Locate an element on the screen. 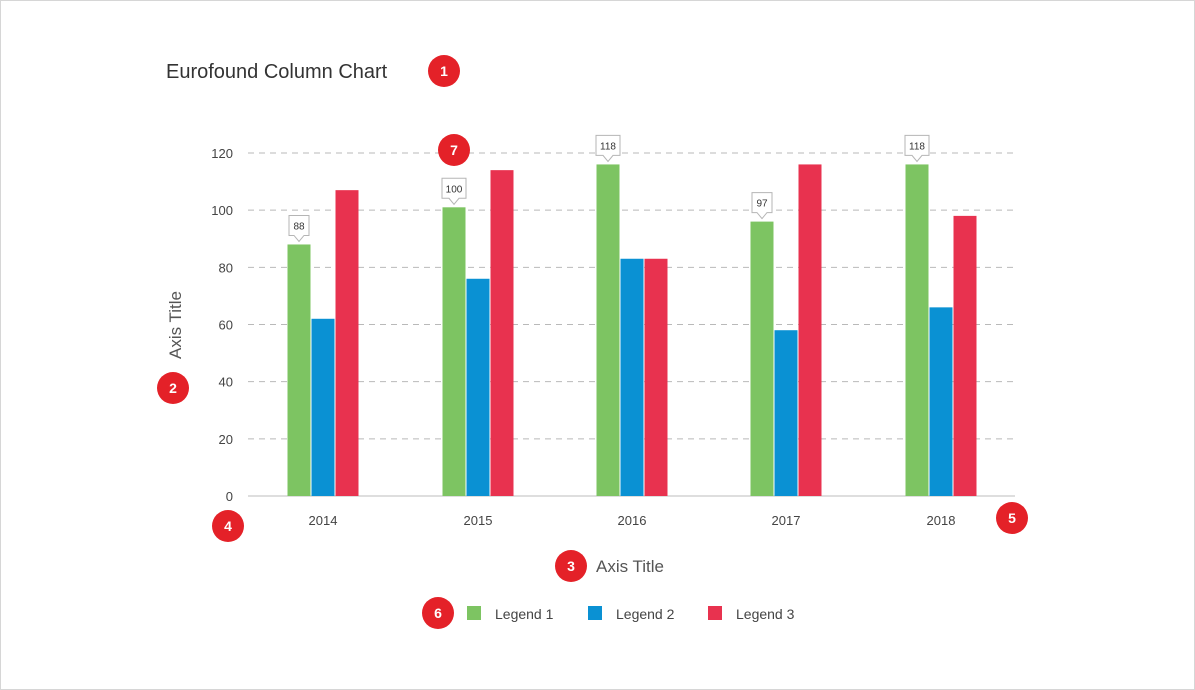  annotation-marker-3: 3 is located at coordinates (571, 566).